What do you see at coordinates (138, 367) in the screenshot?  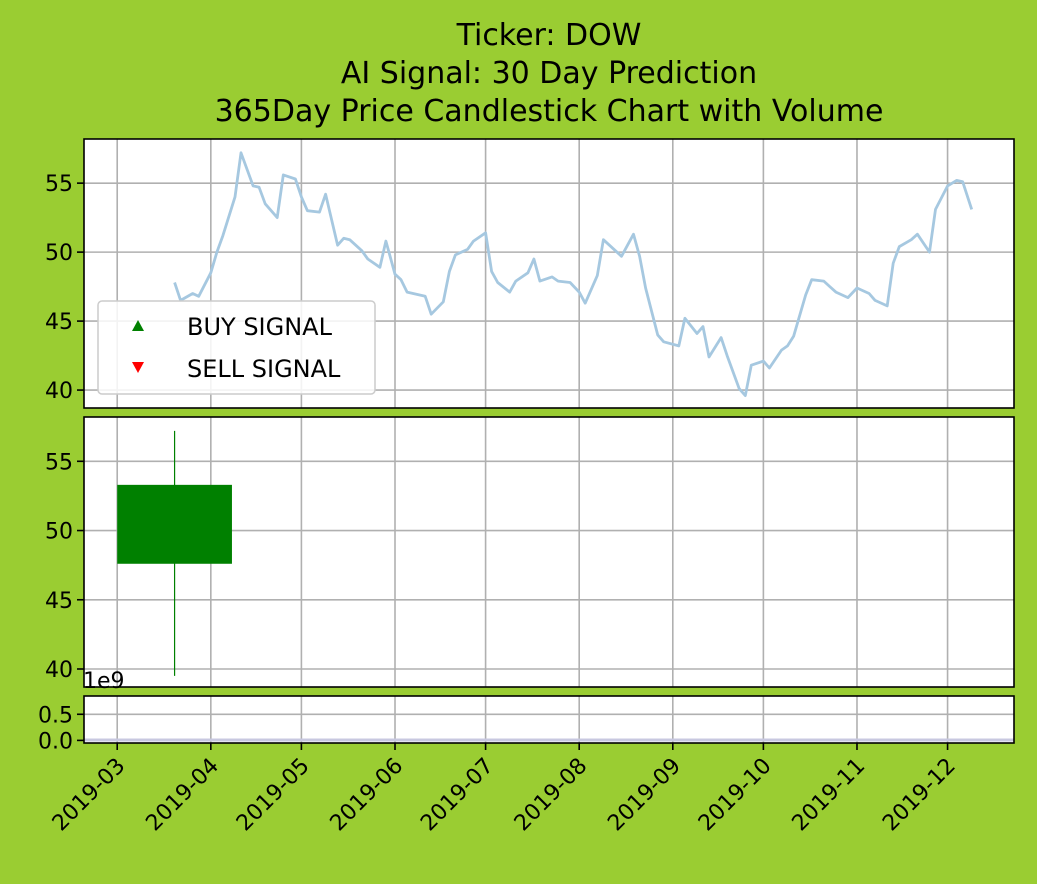 I see `sell-signal-marker-icon` at bounding box center [138, 367].